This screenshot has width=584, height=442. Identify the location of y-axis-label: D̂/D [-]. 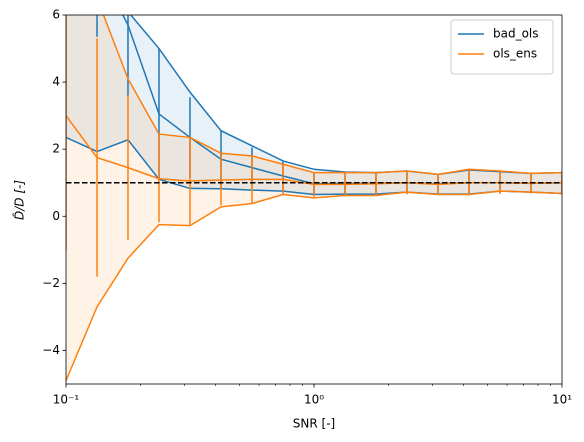
(19, 200).